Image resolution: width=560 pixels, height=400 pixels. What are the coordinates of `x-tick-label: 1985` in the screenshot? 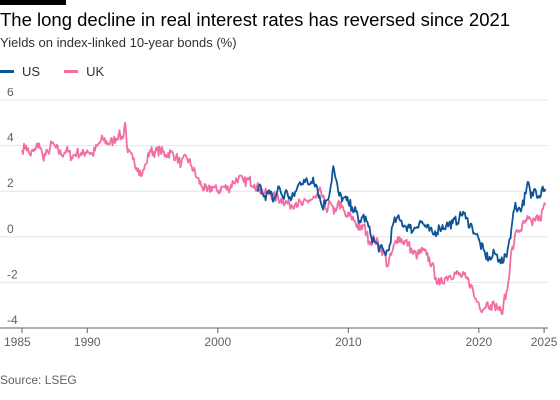 It's located at (17, 342).